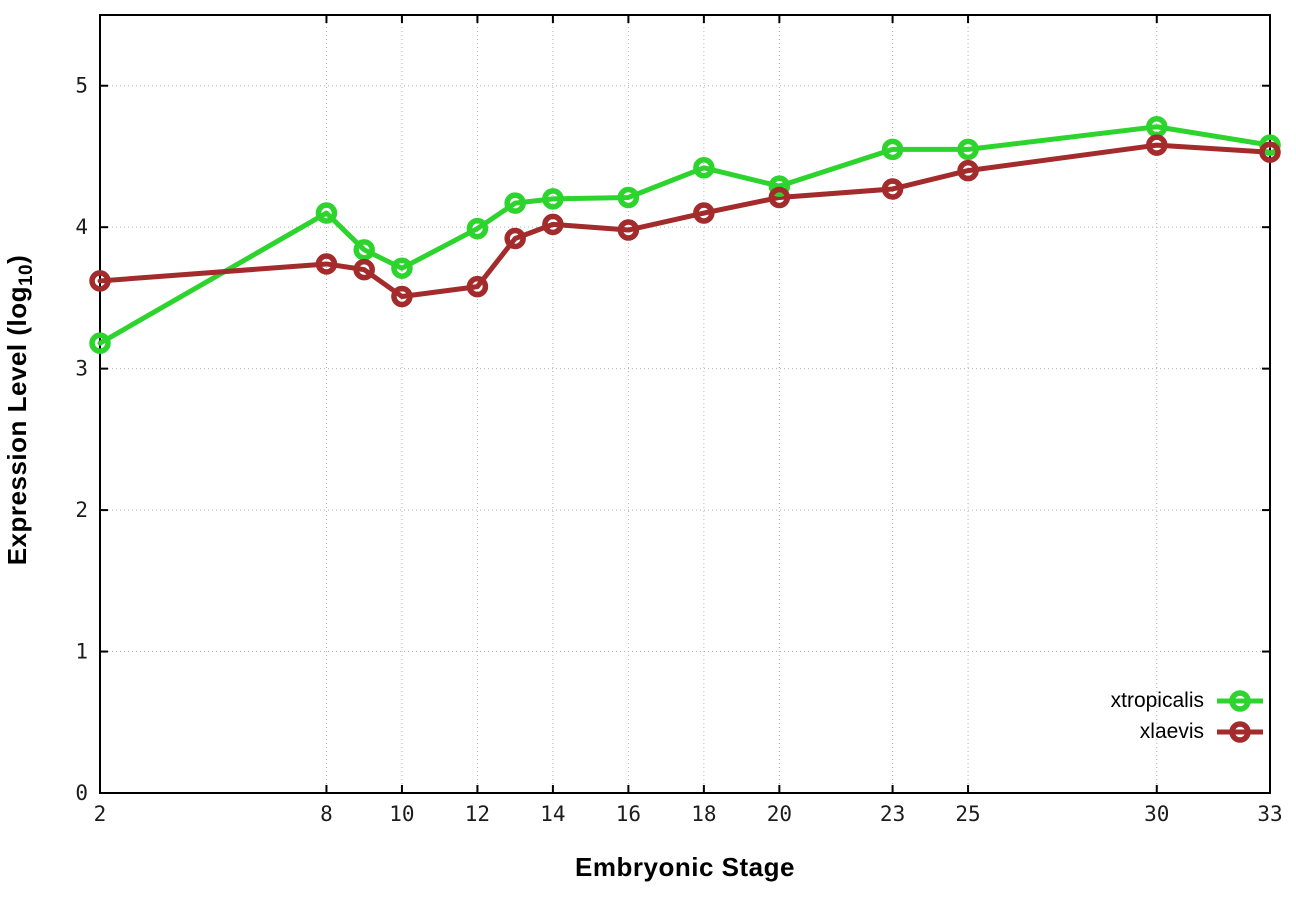 This screenshot has height=907, width=1296. I want to click on x-tick-label: 16, so click(628, 814).